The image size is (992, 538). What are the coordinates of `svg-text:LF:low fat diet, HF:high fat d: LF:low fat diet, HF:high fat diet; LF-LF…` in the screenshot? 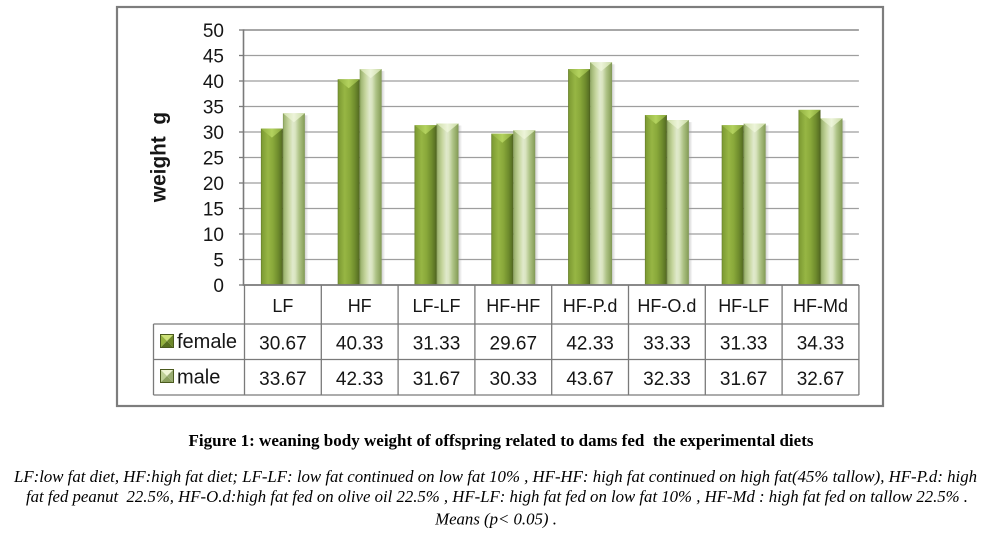 It's located at (495, 476).